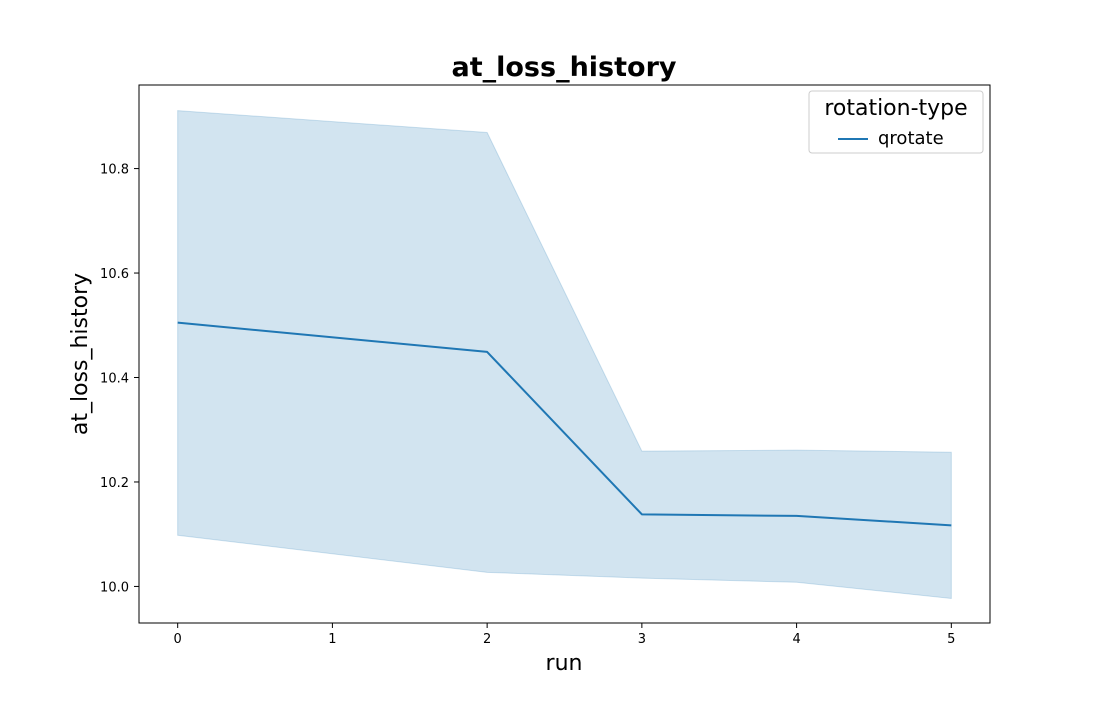 The image size is (1100, 704). What do you see at coordinates (565, 635) in the screenshot?
I see `x-axis-ticks: 0 1 2 3 4 5` at bounding box center [565, 635].